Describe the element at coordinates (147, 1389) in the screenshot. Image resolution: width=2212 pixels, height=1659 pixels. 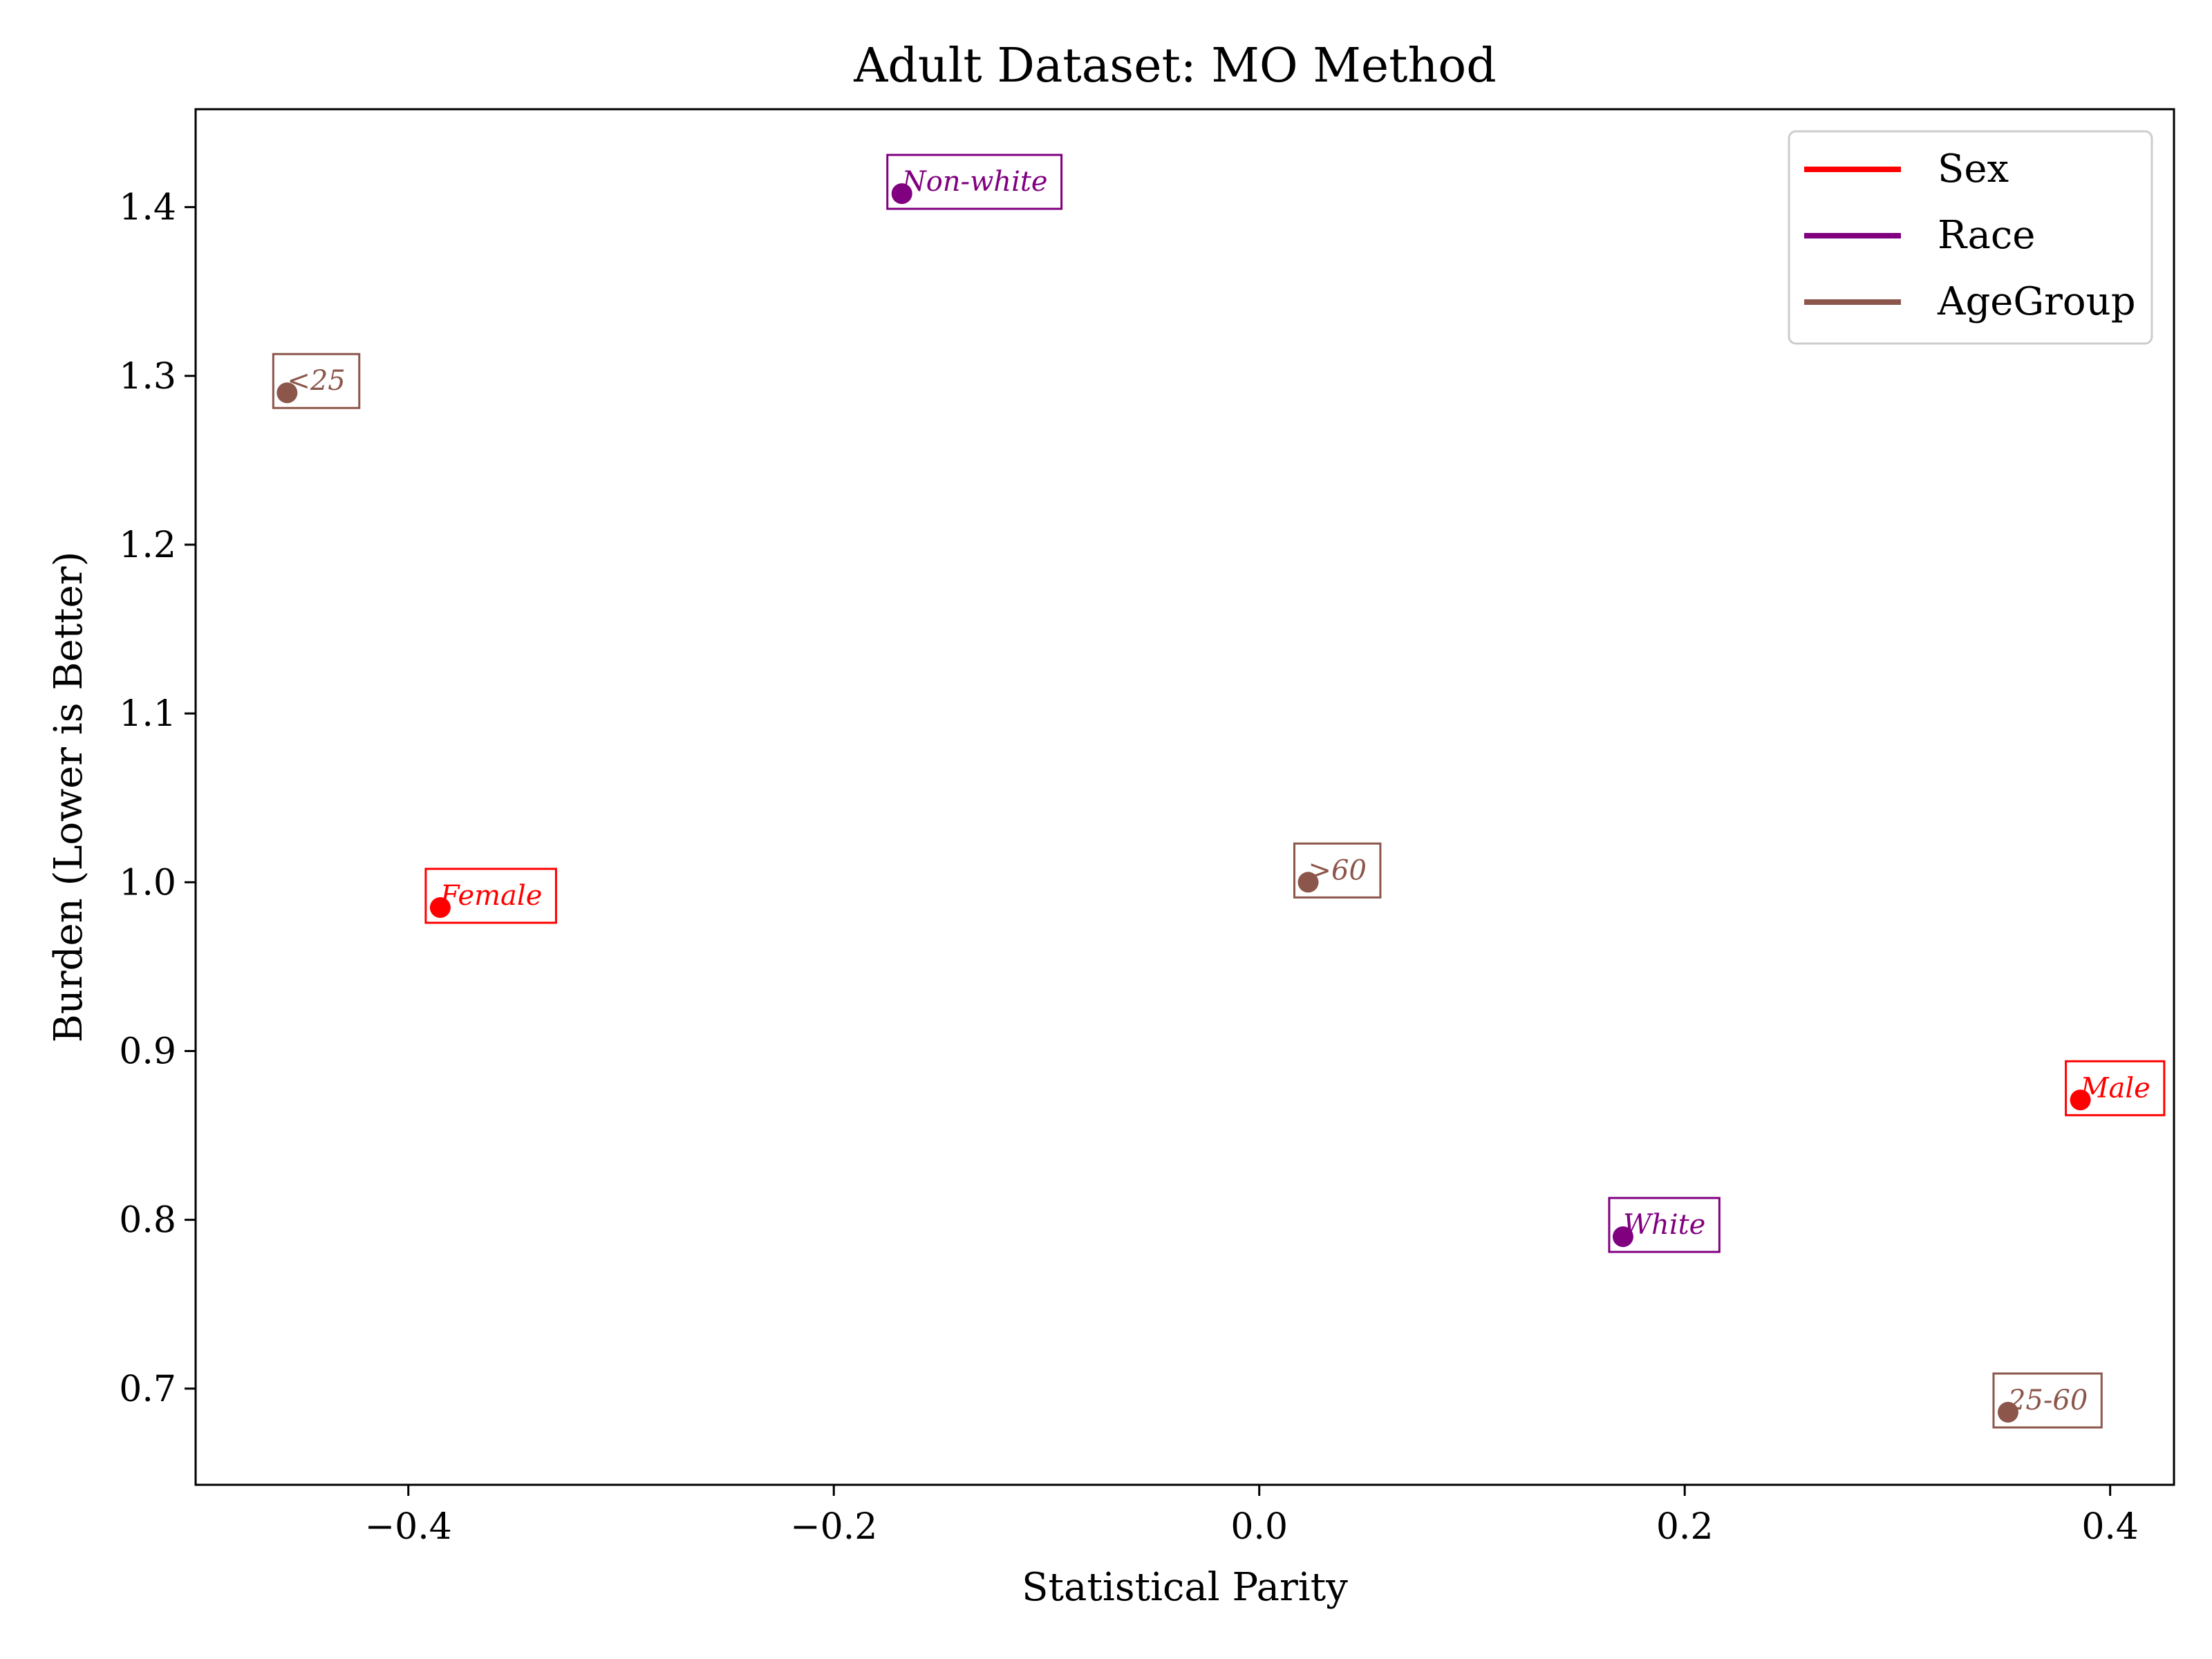
I see `y-tick-label: 0.7` at that location.